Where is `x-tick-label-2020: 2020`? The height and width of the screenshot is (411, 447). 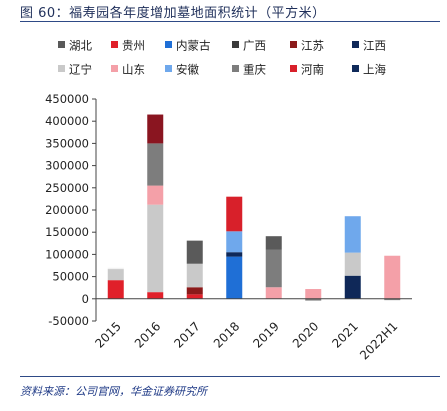
x-tick-label-2020: 2020 is located at coordinates (305, 334).